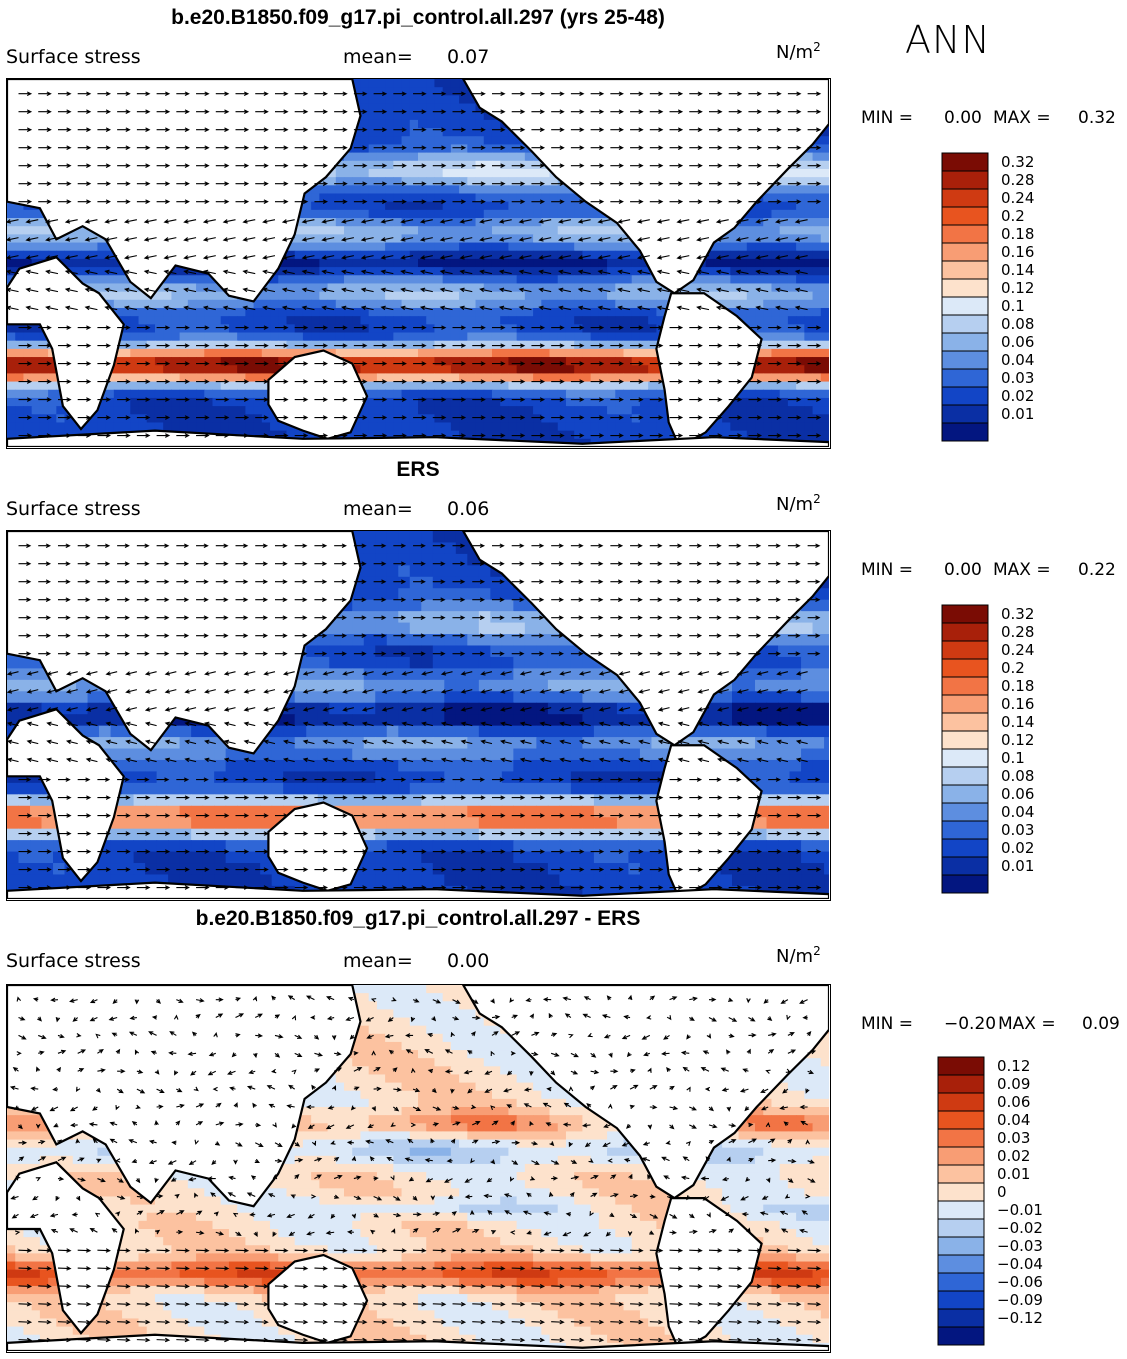  Describe the element at coordinates (73, 509) in the screenshot. I see `variable-label: Surface stress` at that location.